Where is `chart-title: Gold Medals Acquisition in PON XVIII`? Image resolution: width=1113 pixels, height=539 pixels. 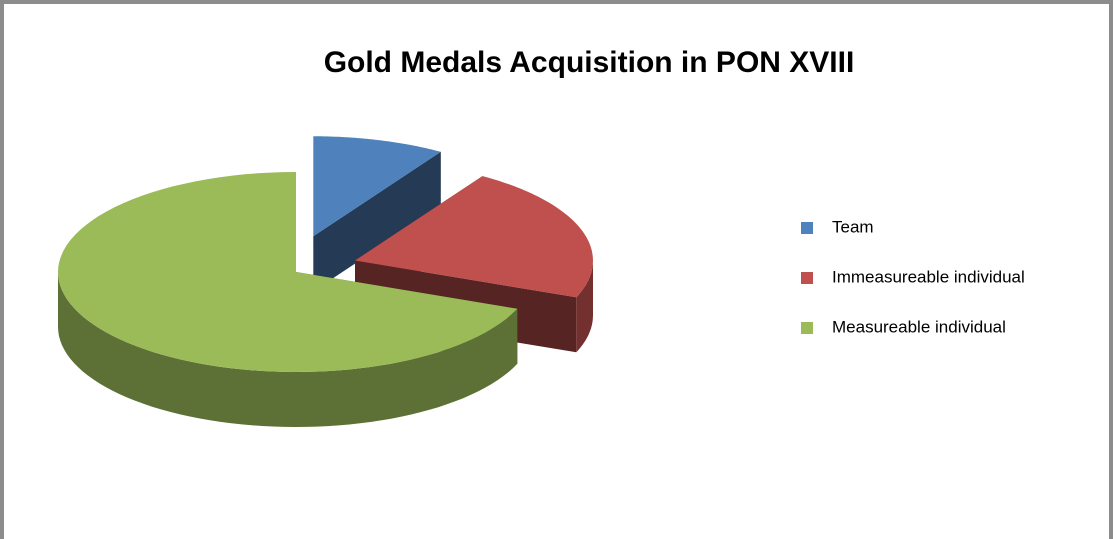 chart-title: Gold Medals Acquisition in PON XVIII is located at coordinates (589, 62).